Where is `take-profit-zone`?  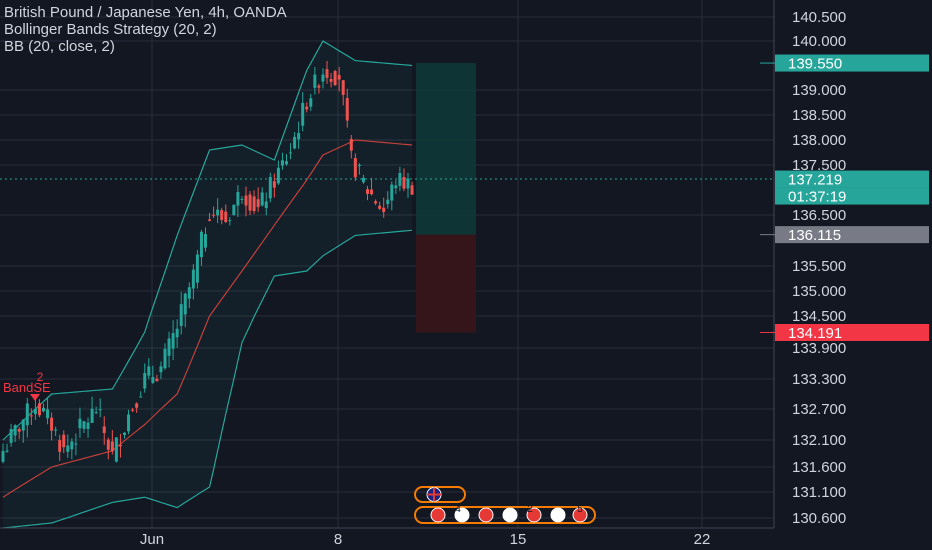 take-profit-zone is located at coordinates (446, 149).